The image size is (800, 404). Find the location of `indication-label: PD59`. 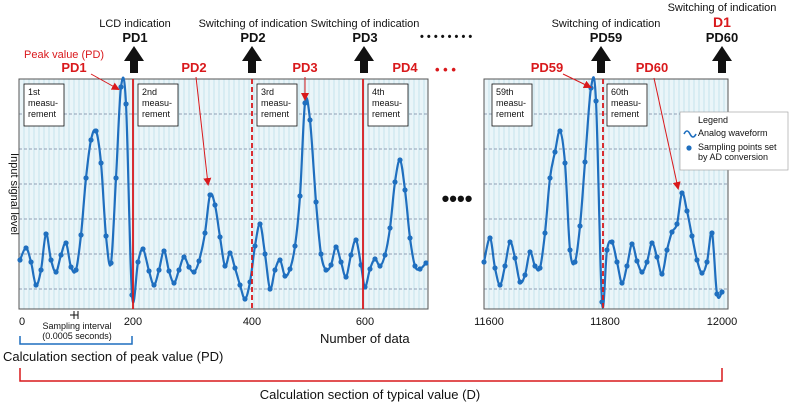

indication-label: PD59 is located at coordinates (606, 37).